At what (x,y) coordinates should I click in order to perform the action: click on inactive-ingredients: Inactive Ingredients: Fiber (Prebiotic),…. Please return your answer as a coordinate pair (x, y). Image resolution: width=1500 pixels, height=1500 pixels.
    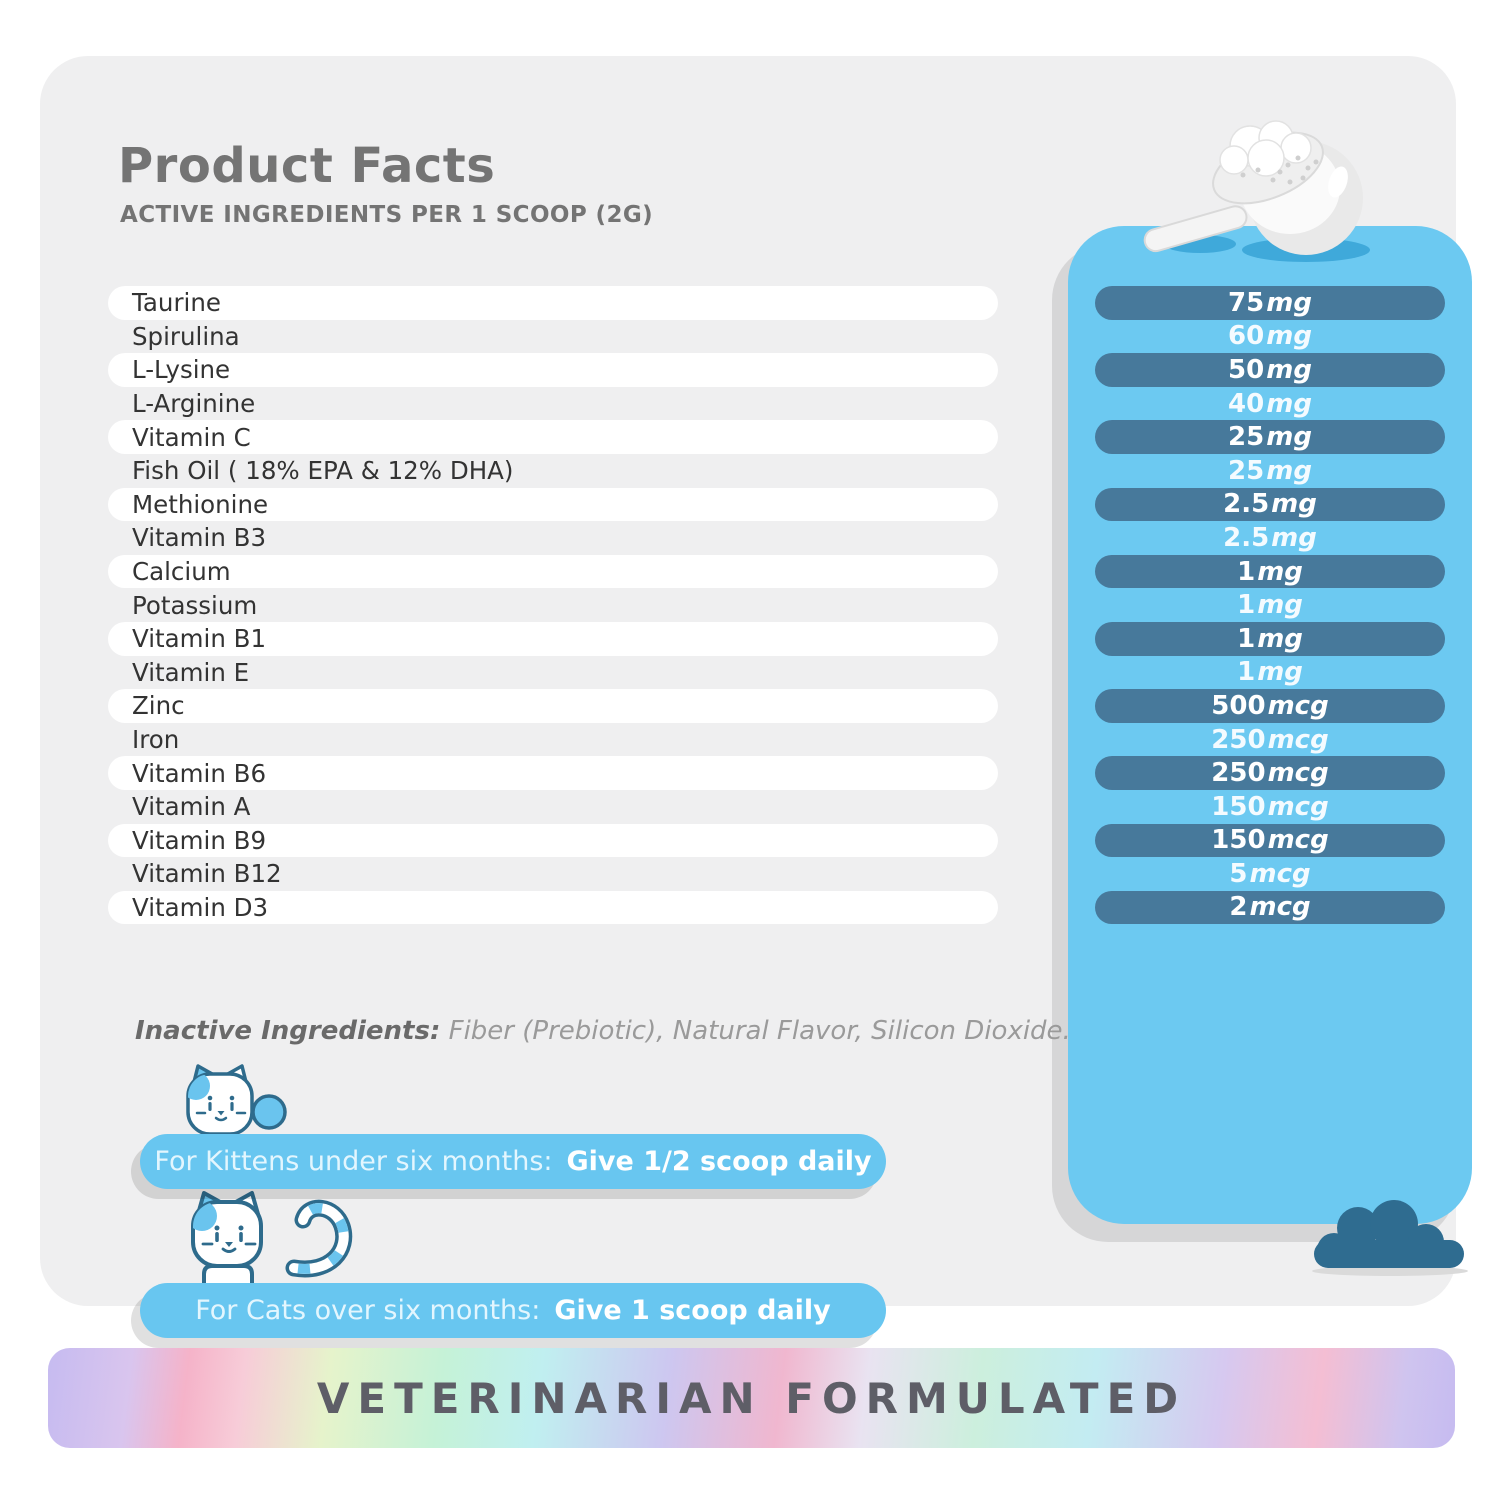
    Looking at the image, I should click on (603, 1031).